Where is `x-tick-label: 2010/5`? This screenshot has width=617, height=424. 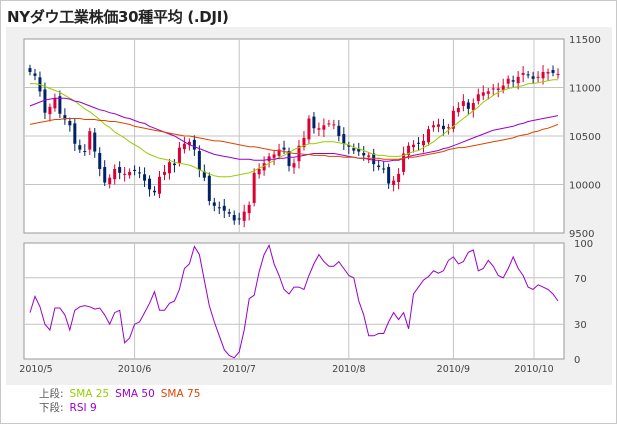
x-tick-label: 2010/5 is located at coordinates (35, 369).